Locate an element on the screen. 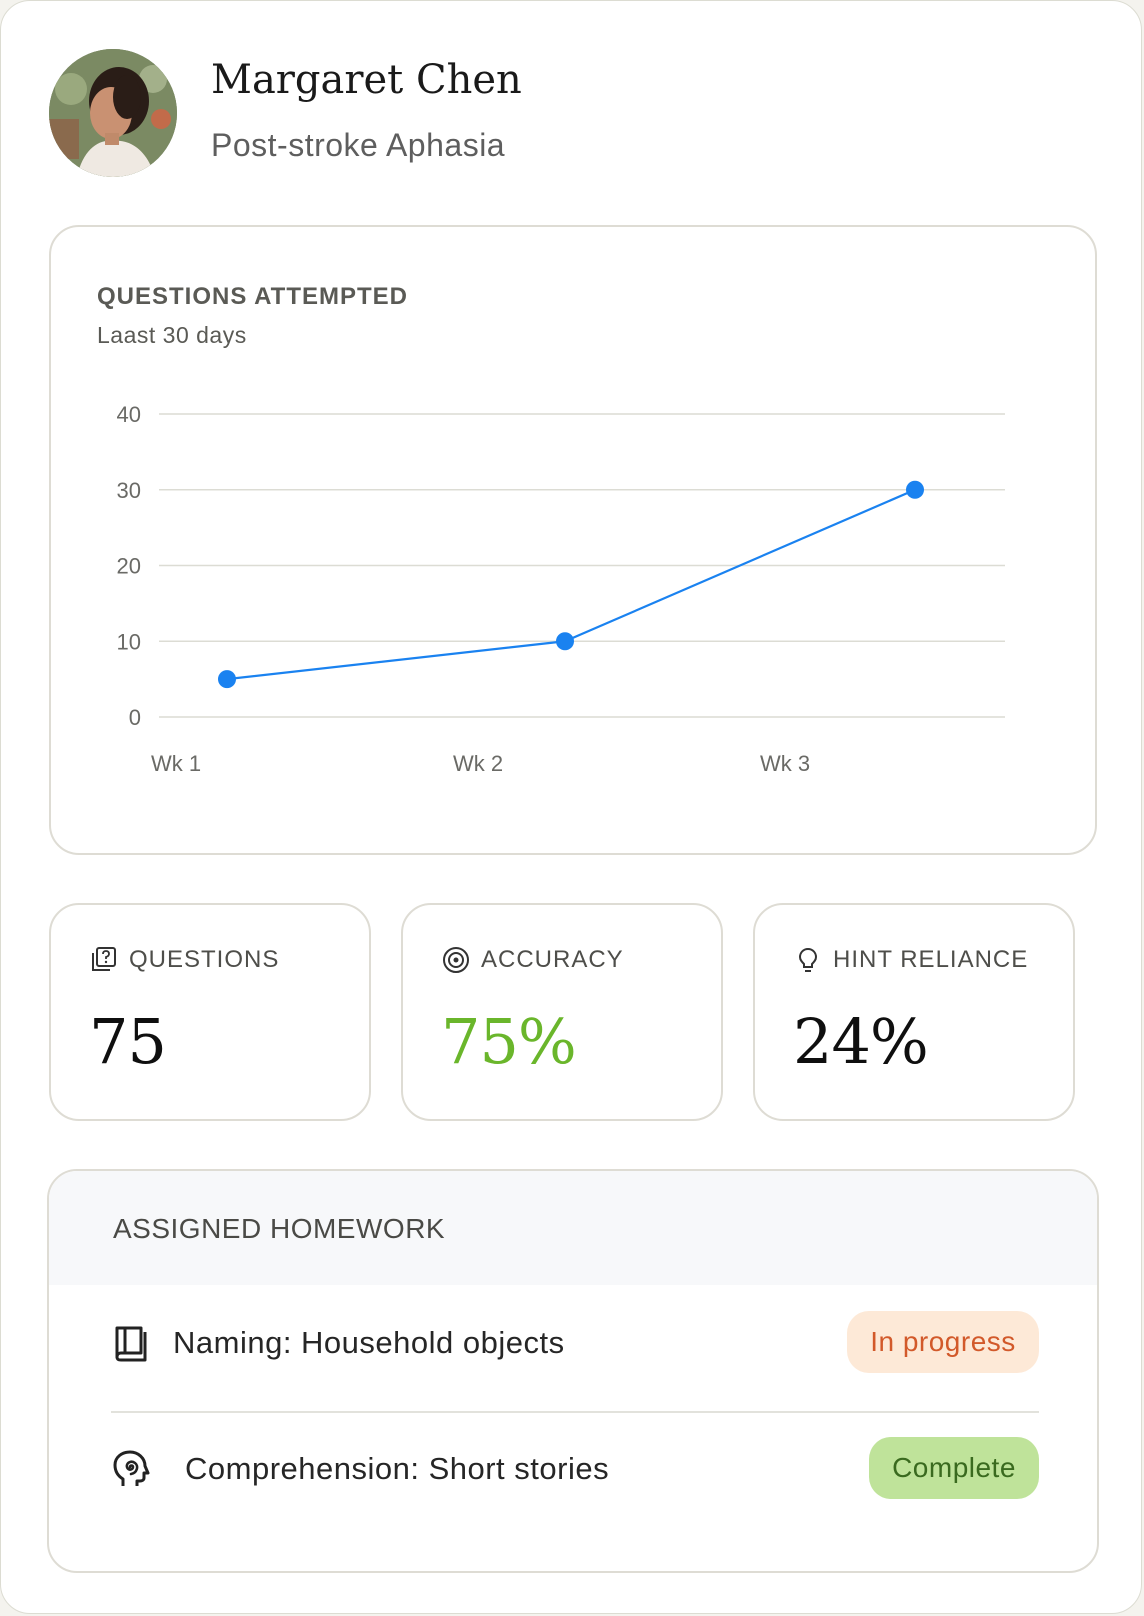 The image size is (1144, 1616). stat-label: QUESTIONS is located at coordinates (204, 959).